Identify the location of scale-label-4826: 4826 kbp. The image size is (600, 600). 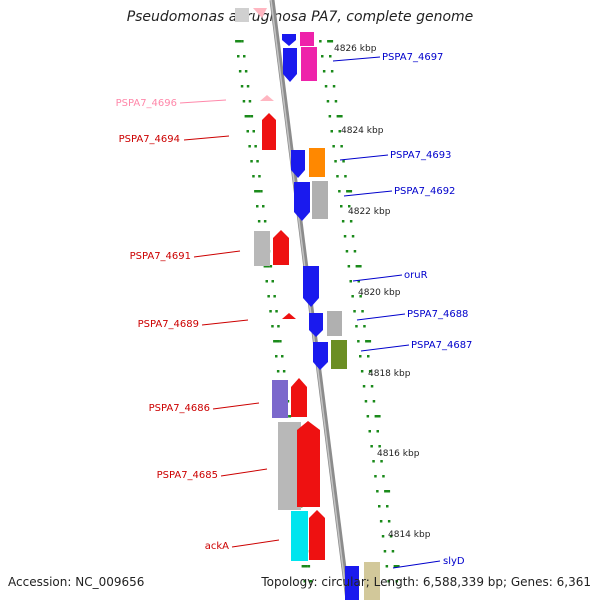
(355, 49).